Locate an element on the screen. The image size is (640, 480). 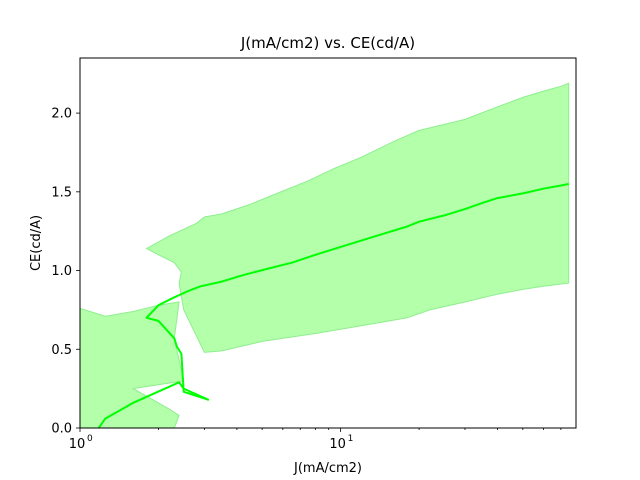
x-axis-ticks: 10 0 10 1 is located at coordinates (315, 440).